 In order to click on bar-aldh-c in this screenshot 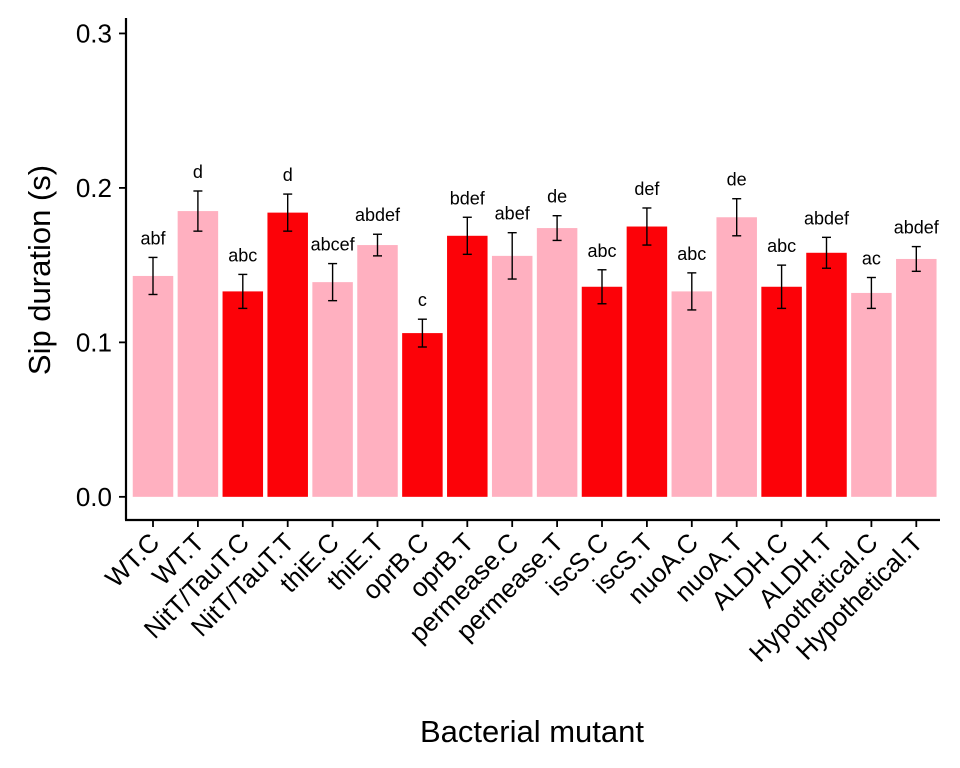, I will do `click(781, 391)`.